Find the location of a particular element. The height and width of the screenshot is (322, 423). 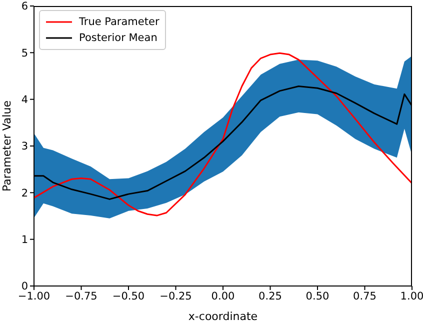

x-tick-label: 0.00 is located at coordinates (223, 296).